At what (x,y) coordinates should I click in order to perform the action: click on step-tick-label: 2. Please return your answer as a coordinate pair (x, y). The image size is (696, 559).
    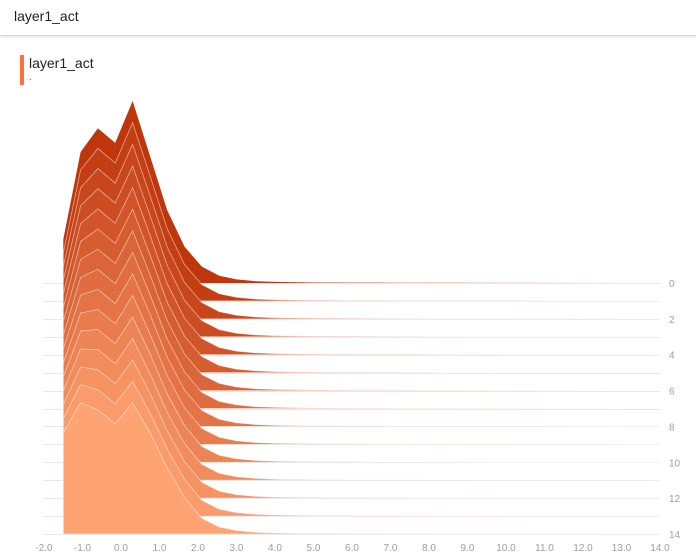
    Looking at the image, I should click on (672, 320).